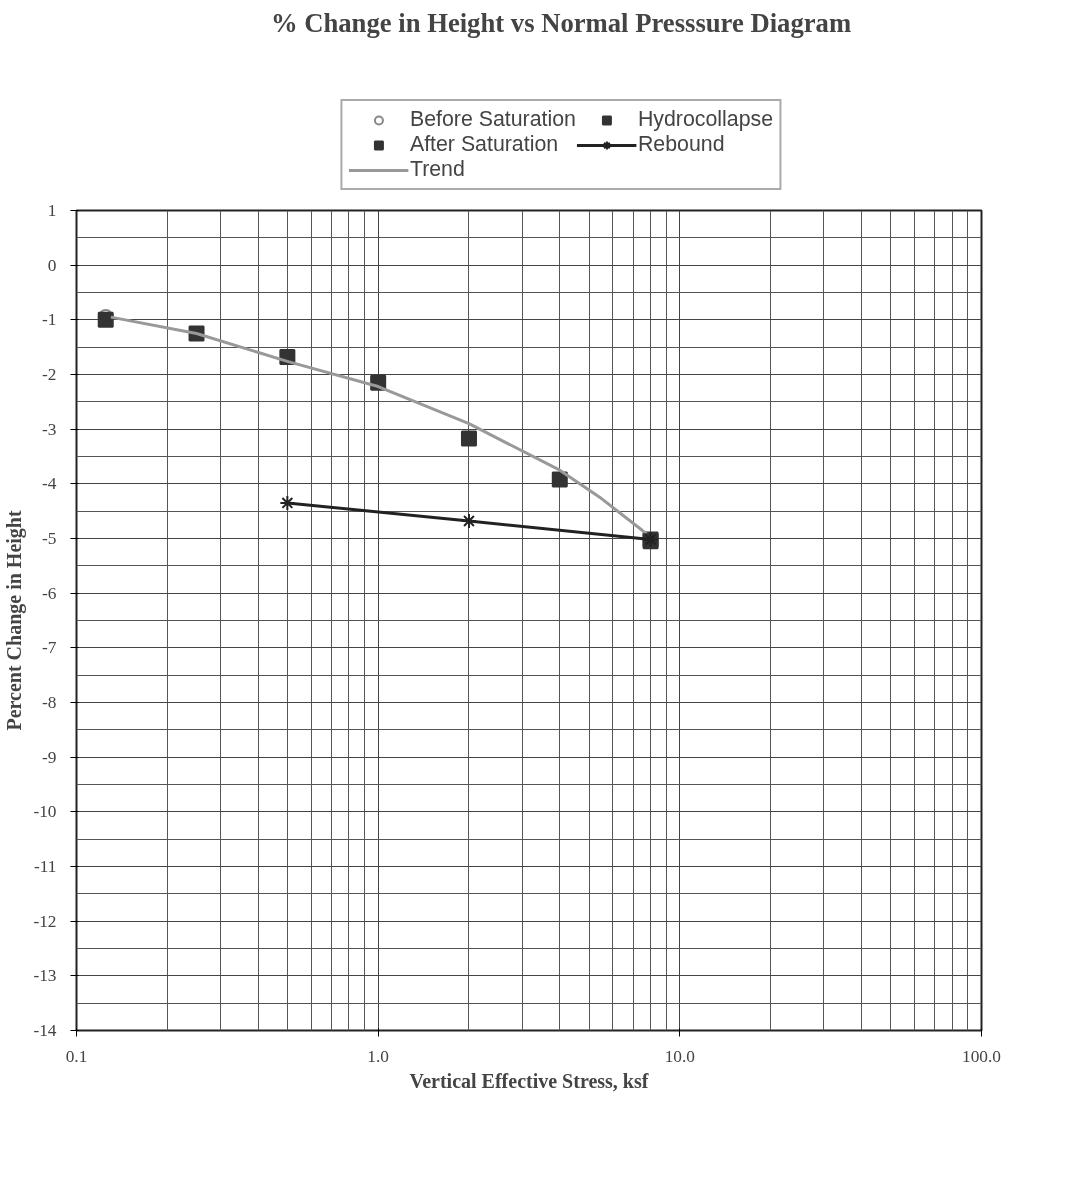 This screenshot has width=1083, height=1199. Describe the element at coordinates (45, 812) in the screenshot. I see `y-tick-label: -10` at that location.